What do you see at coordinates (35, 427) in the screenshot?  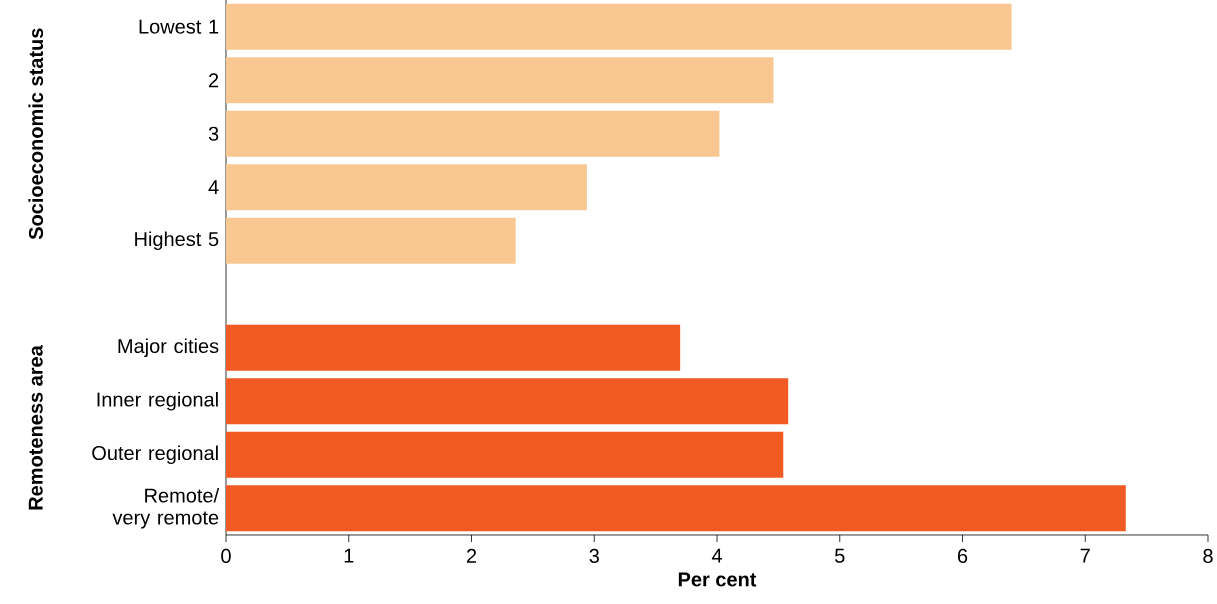 I see `text: Remoteness area` at bounding box center [35, 427].